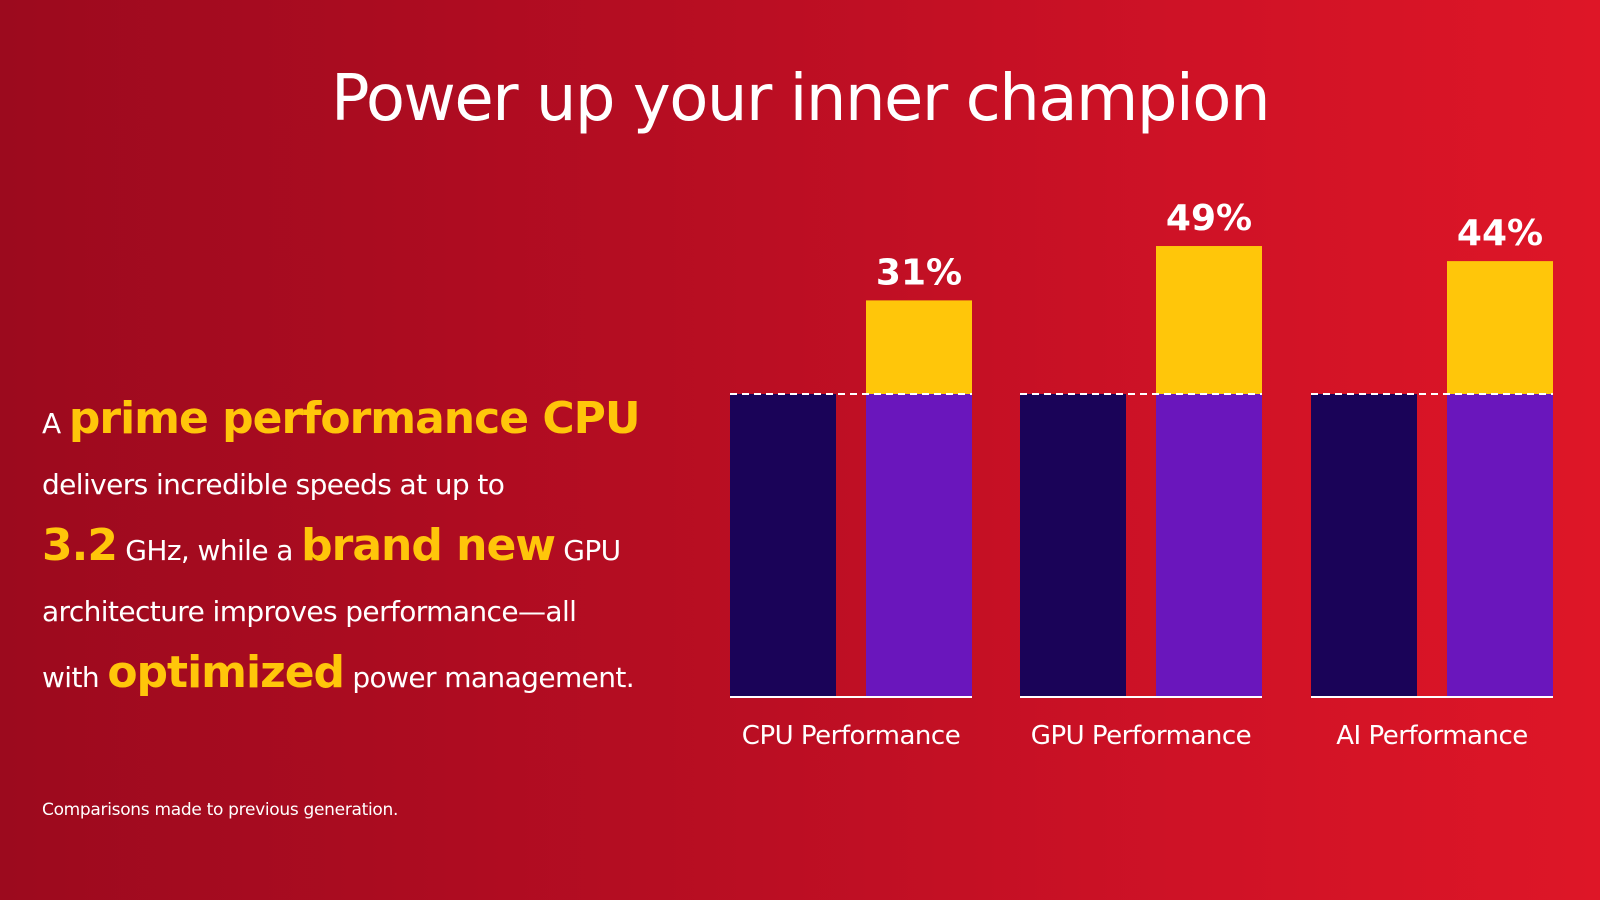  Describe the element at coordinates (273, 484) in the screenshot. I see `copy-line-2: delivers incredible speeds at up to` at that location.